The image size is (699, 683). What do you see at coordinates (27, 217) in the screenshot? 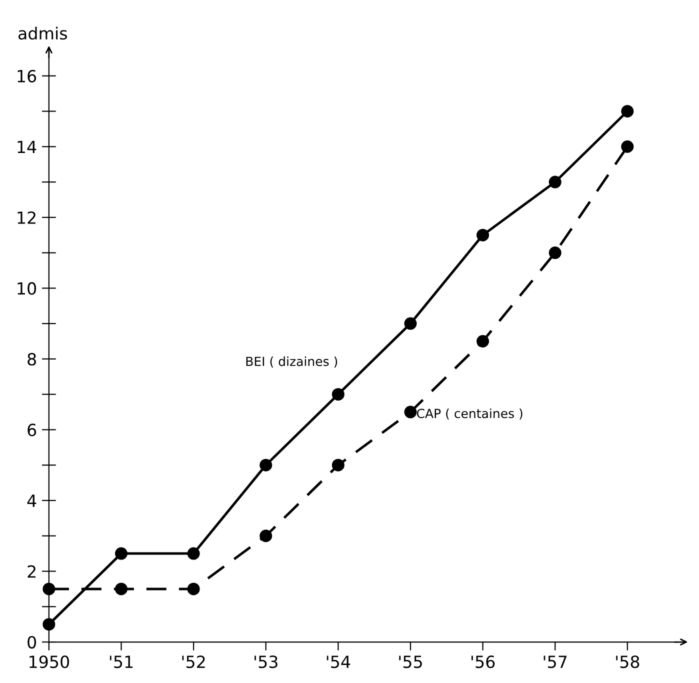
I see `y-tick-label: 12` at bounding box center [27, 217].